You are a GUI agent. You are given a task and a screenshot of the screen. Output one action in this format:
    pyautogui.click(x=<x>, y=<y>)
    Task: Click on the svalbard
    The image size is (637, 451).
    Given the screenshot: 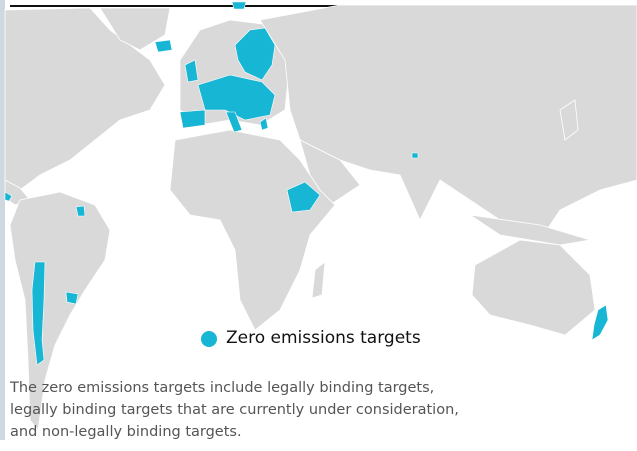 What is the action you would take?
    pyautogui.click(x=239, y=5)
    